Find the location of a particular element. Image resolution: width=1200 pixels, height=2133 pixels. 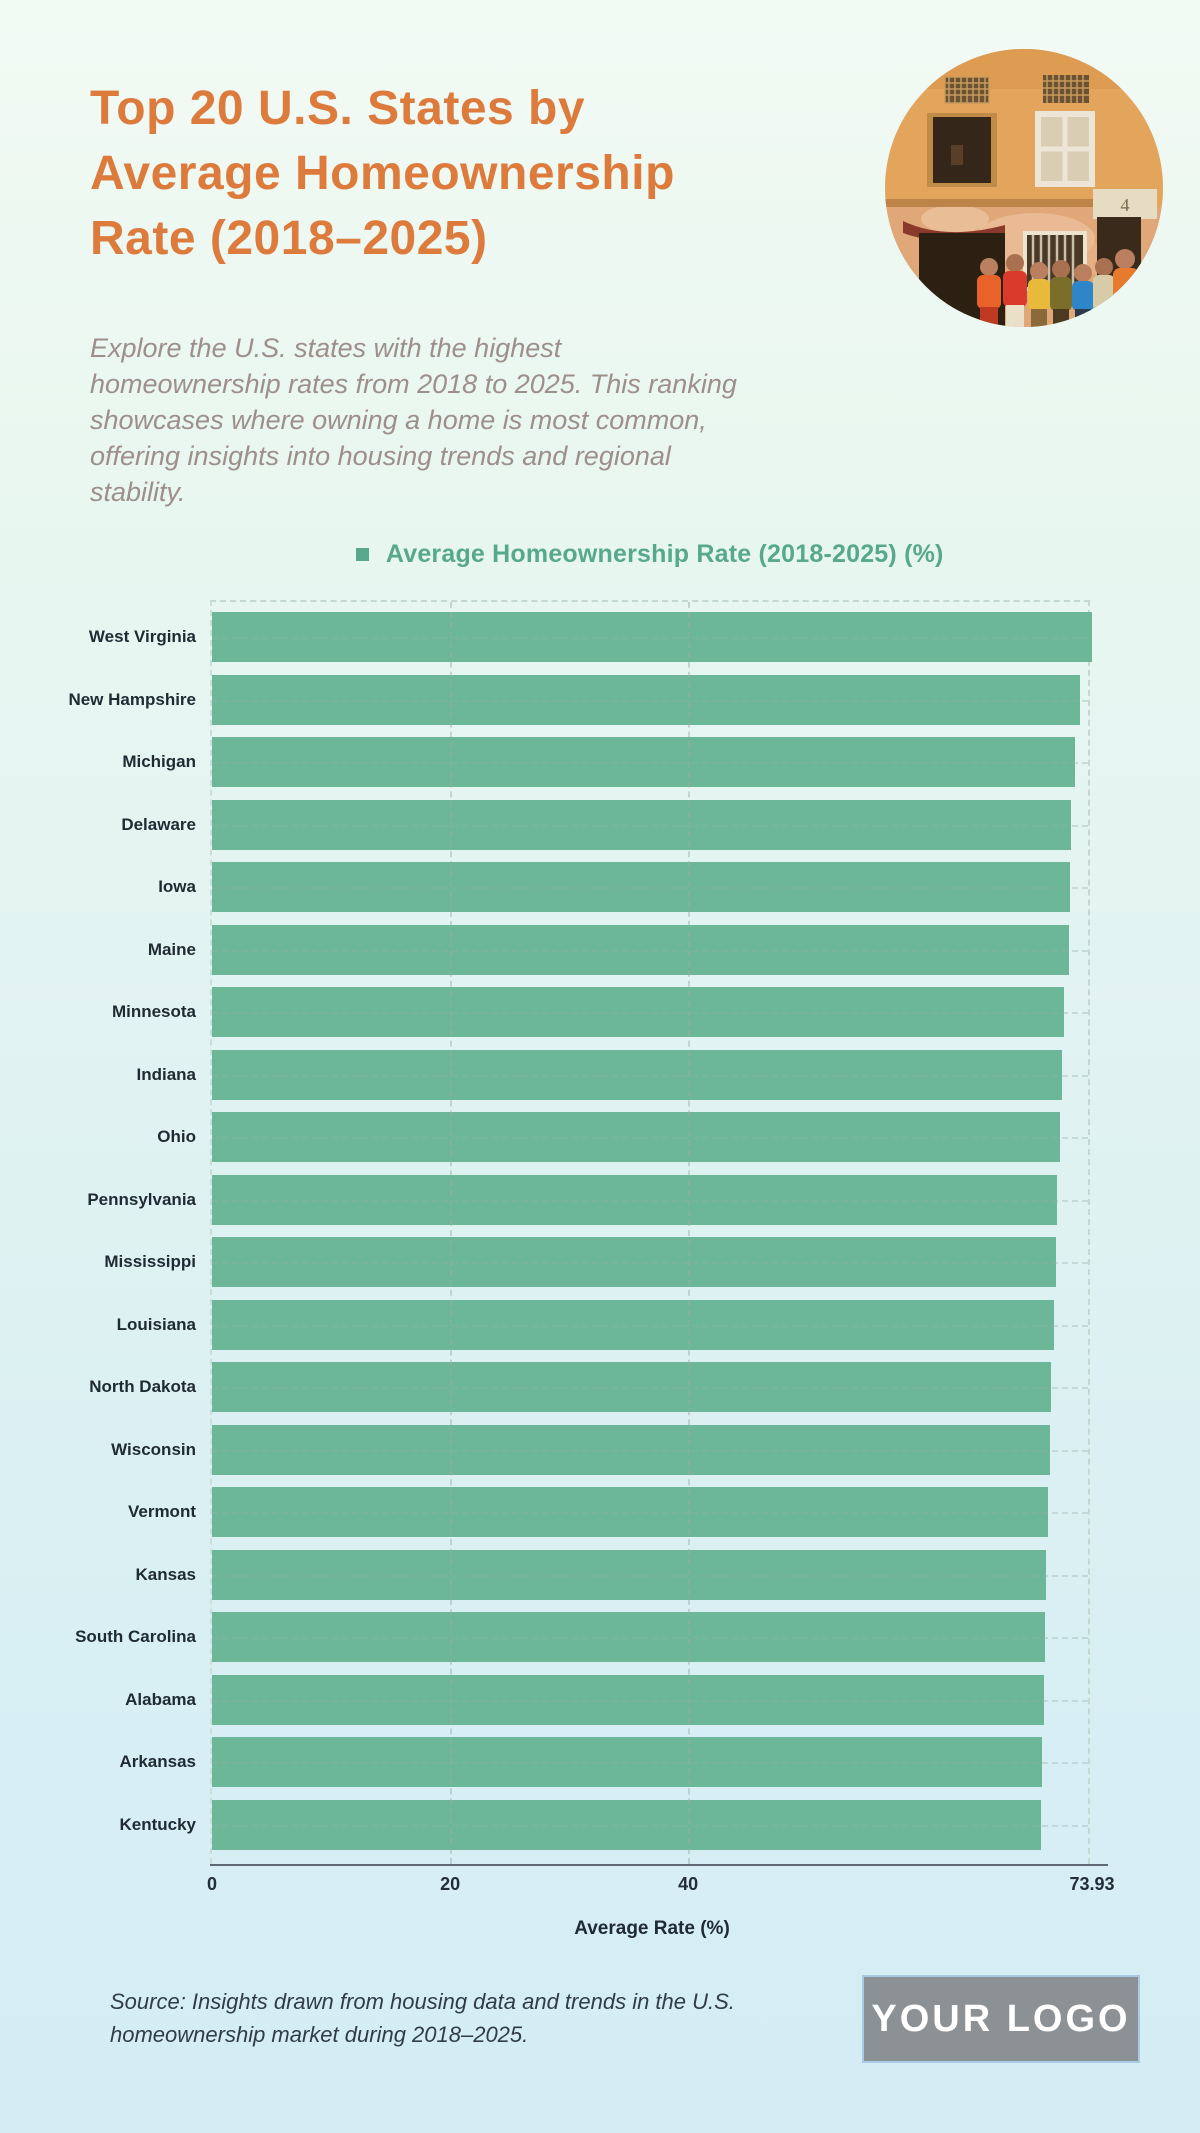

bar-louisiana is located at coordinates (633, 1324).